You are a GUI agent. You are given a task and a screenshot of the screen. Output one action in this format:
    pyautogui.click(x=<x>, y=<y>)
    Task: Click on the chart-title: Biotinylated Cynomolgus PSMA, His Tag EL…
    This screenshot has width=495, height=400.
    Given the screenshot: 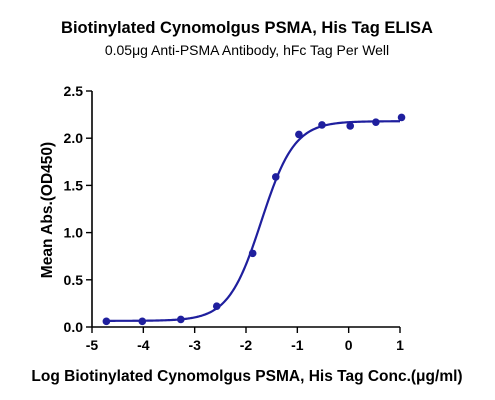 What is the action you would take?
    pyautogui.click(x=247, y=28)
    